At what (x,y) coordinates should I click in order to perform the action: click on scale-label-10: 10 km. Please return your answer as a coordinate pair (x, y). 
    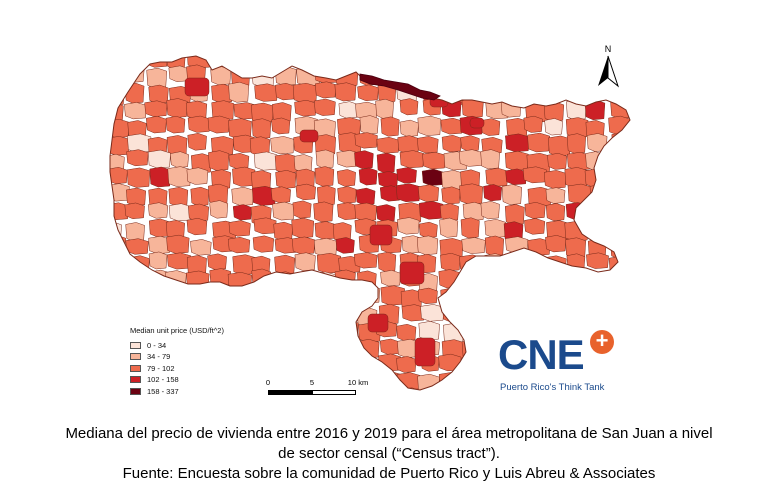
    Looking at the image, I should click on (358, 382).